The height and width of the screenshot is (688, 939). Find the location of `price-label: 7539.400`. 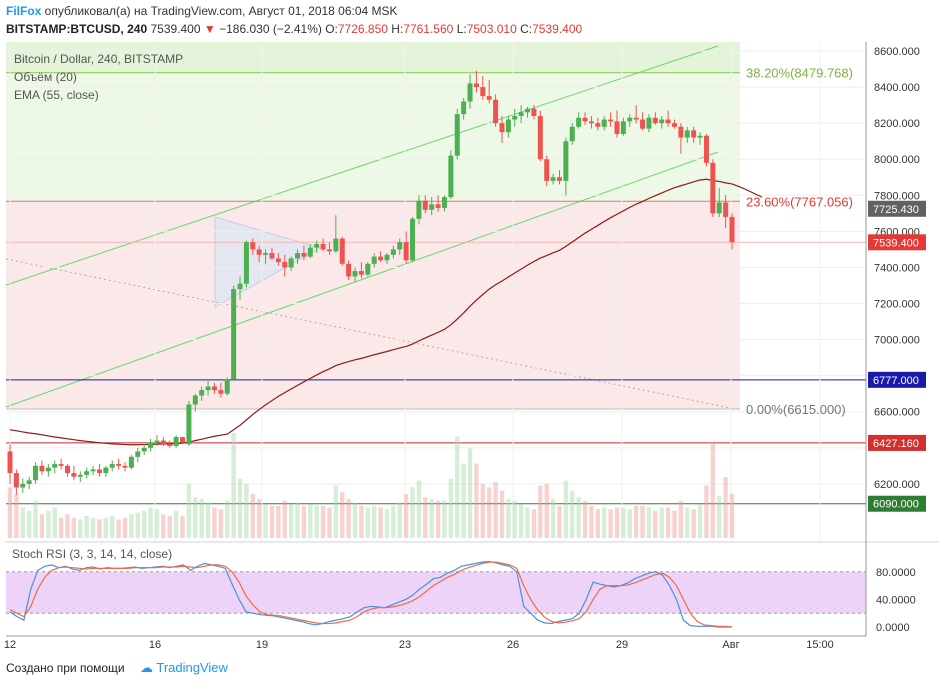

price-label: 7539.400 is located at coordinates (896, 243).